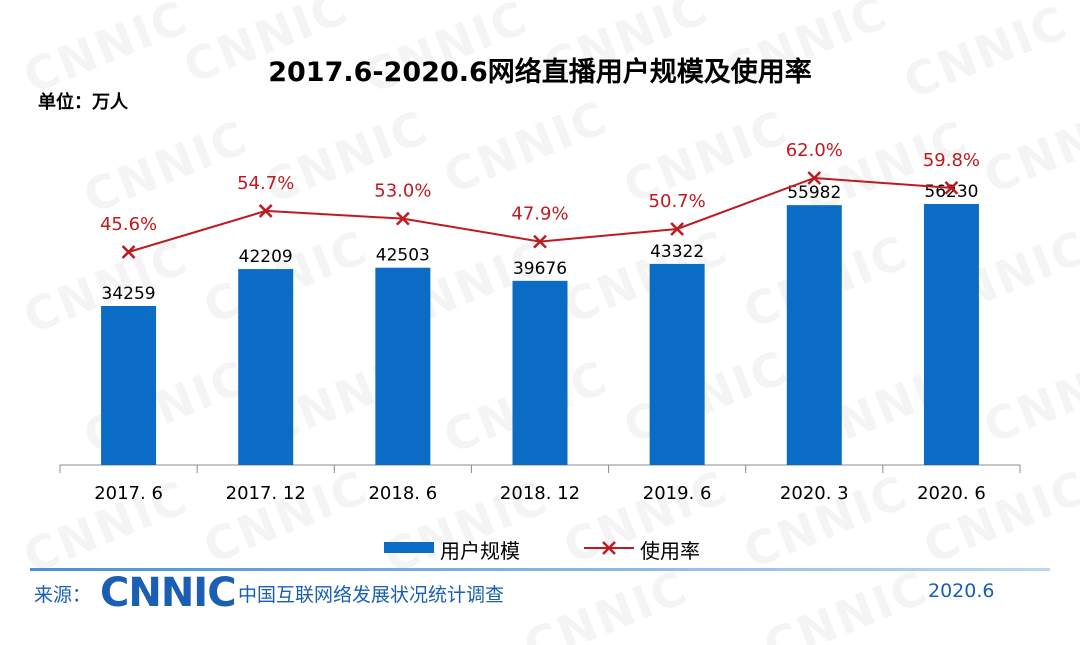  What do you see at coordinates (128, 224) in the screenshot?
I see `line-value-label: 45.6%` at bounding box center [128, 224].